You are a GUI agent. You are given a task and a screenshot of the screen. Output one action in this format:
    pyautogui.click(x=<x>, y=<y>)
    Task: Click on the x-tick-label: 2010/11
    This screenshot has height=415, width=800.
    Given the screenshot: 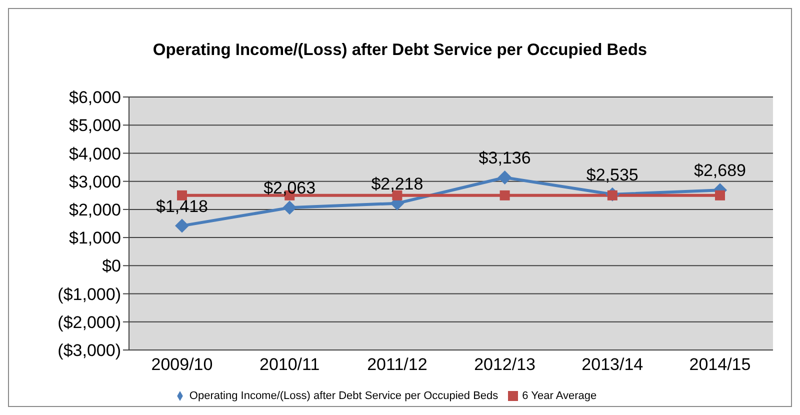 What is the action you would take?
    pyautogui.click(x=290, y=364)
    